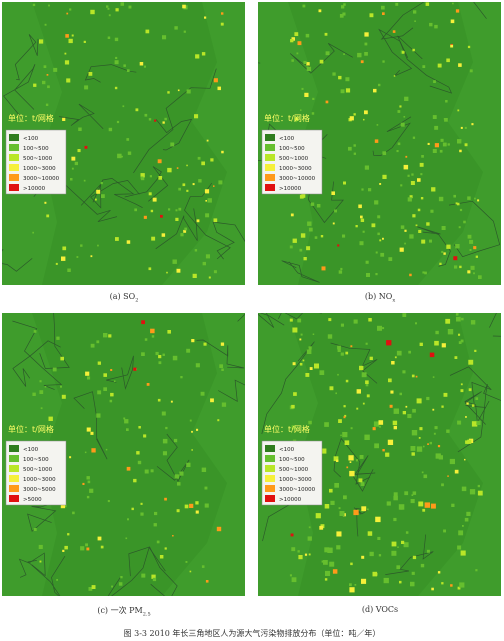 The image size is (504, 641). What do you see at coordinates (287, 429) in the screenshot?
I see `legend-unit: 单位：t/网格` at bounding box center [287, 429].